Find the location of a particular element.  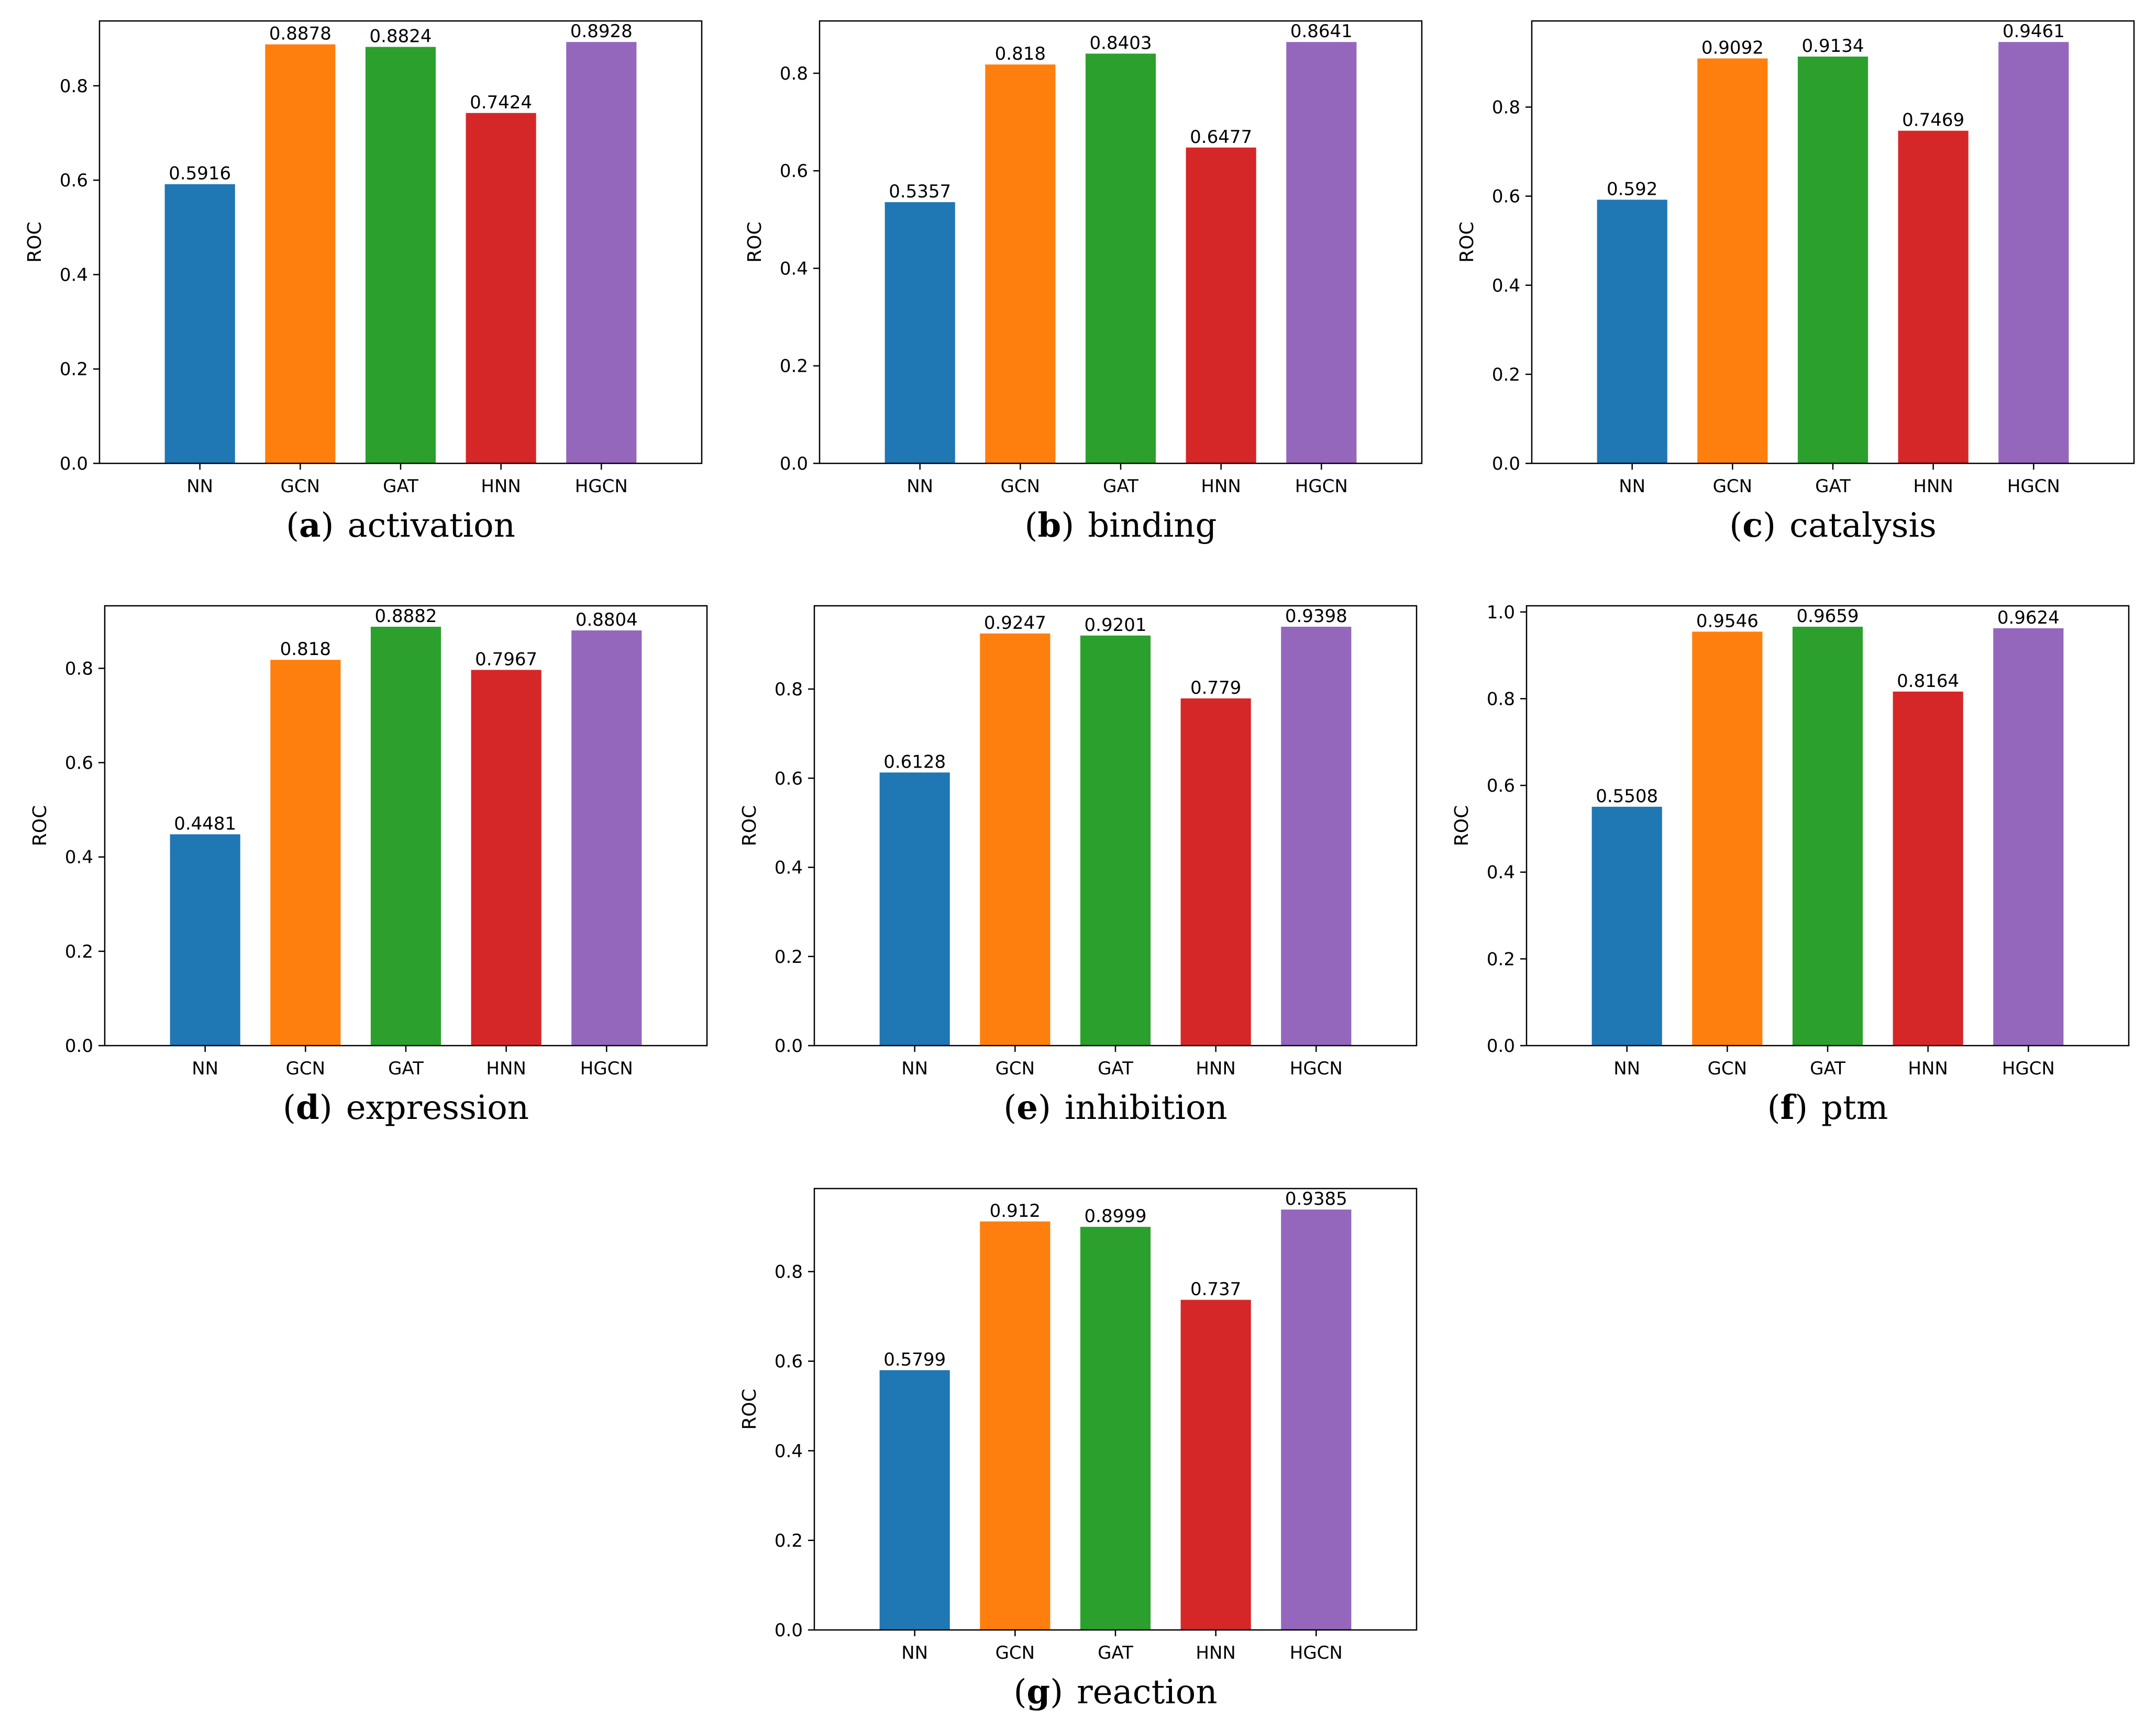

bar-value-label: 0.8641 is located at coordinates (1321, 31).